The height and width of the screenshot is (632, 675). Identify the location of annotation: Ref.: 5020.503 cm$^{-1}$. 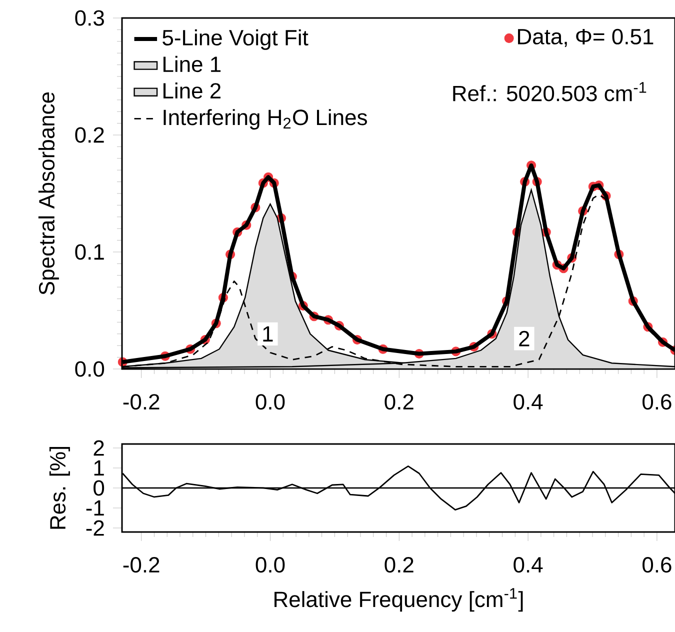
(549, 92).